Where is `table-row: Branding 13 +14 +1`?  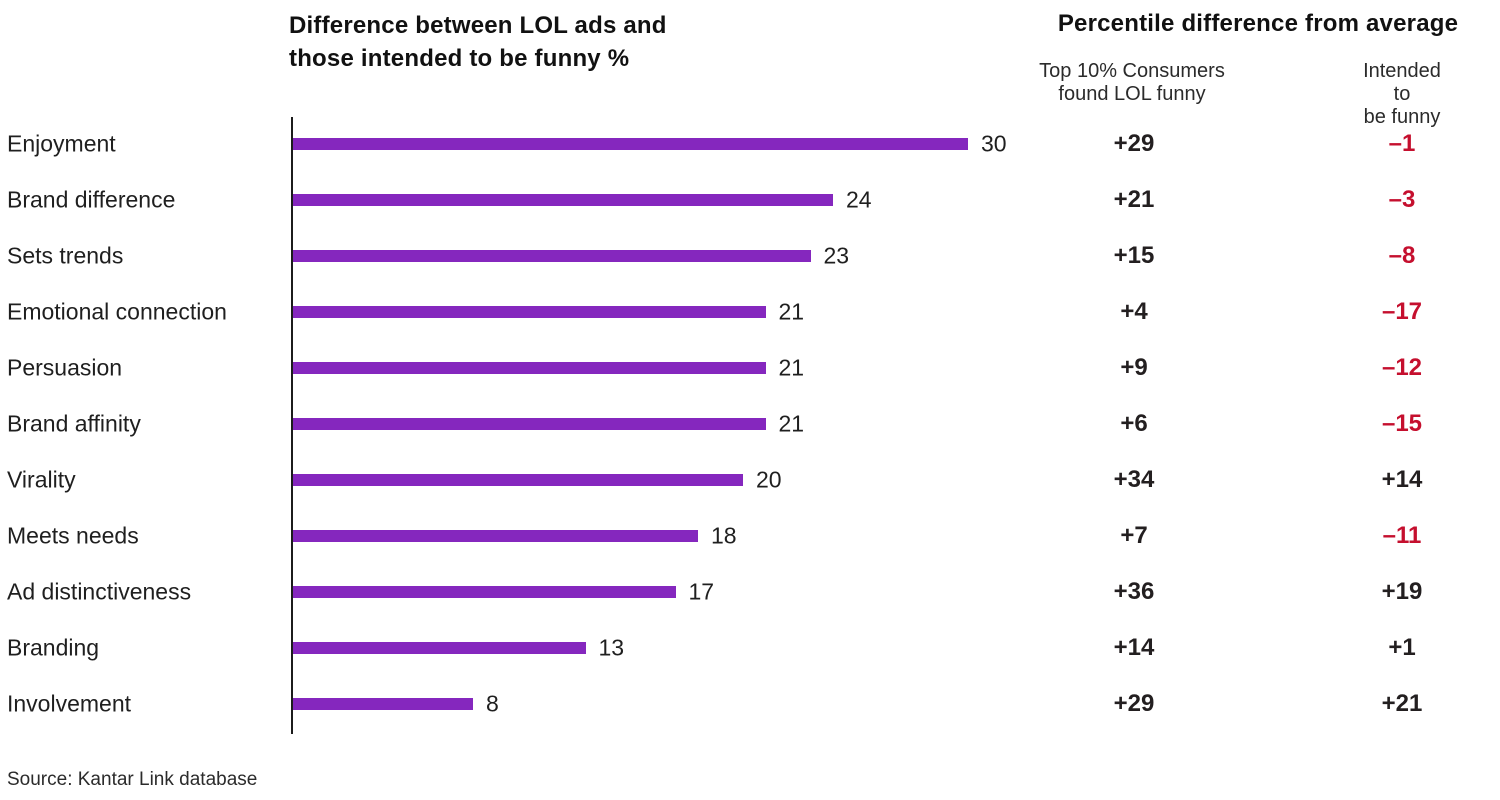 table-row: Branding 13 +14 +1 is located at coordinates (750, 648).